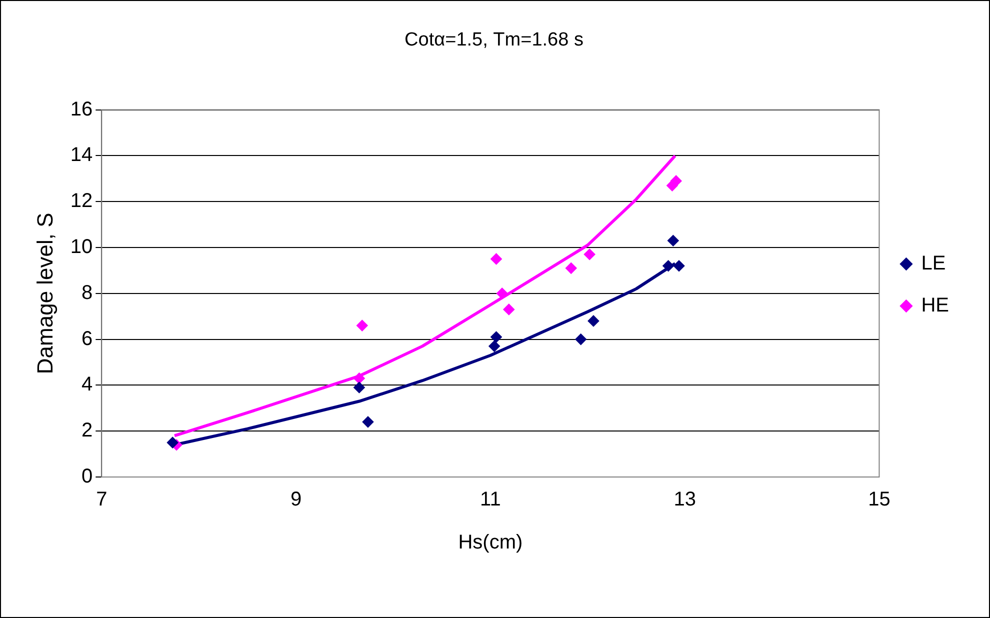 The image size is (990, 618). Describe the element at coordinates (81, 109) in the screenshot. I see `y-tick-label: 16` at that location.